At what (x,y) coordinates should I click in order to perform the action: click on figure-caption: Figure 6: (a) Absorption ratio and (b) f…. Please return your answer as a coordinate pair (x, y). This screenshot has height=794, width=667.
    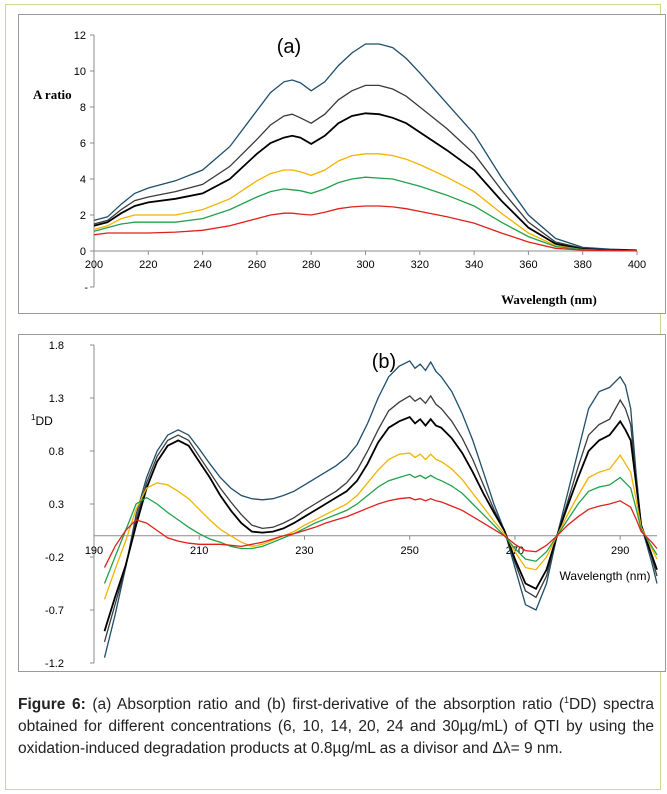
    Looking at the image, I should click on (336, 724).